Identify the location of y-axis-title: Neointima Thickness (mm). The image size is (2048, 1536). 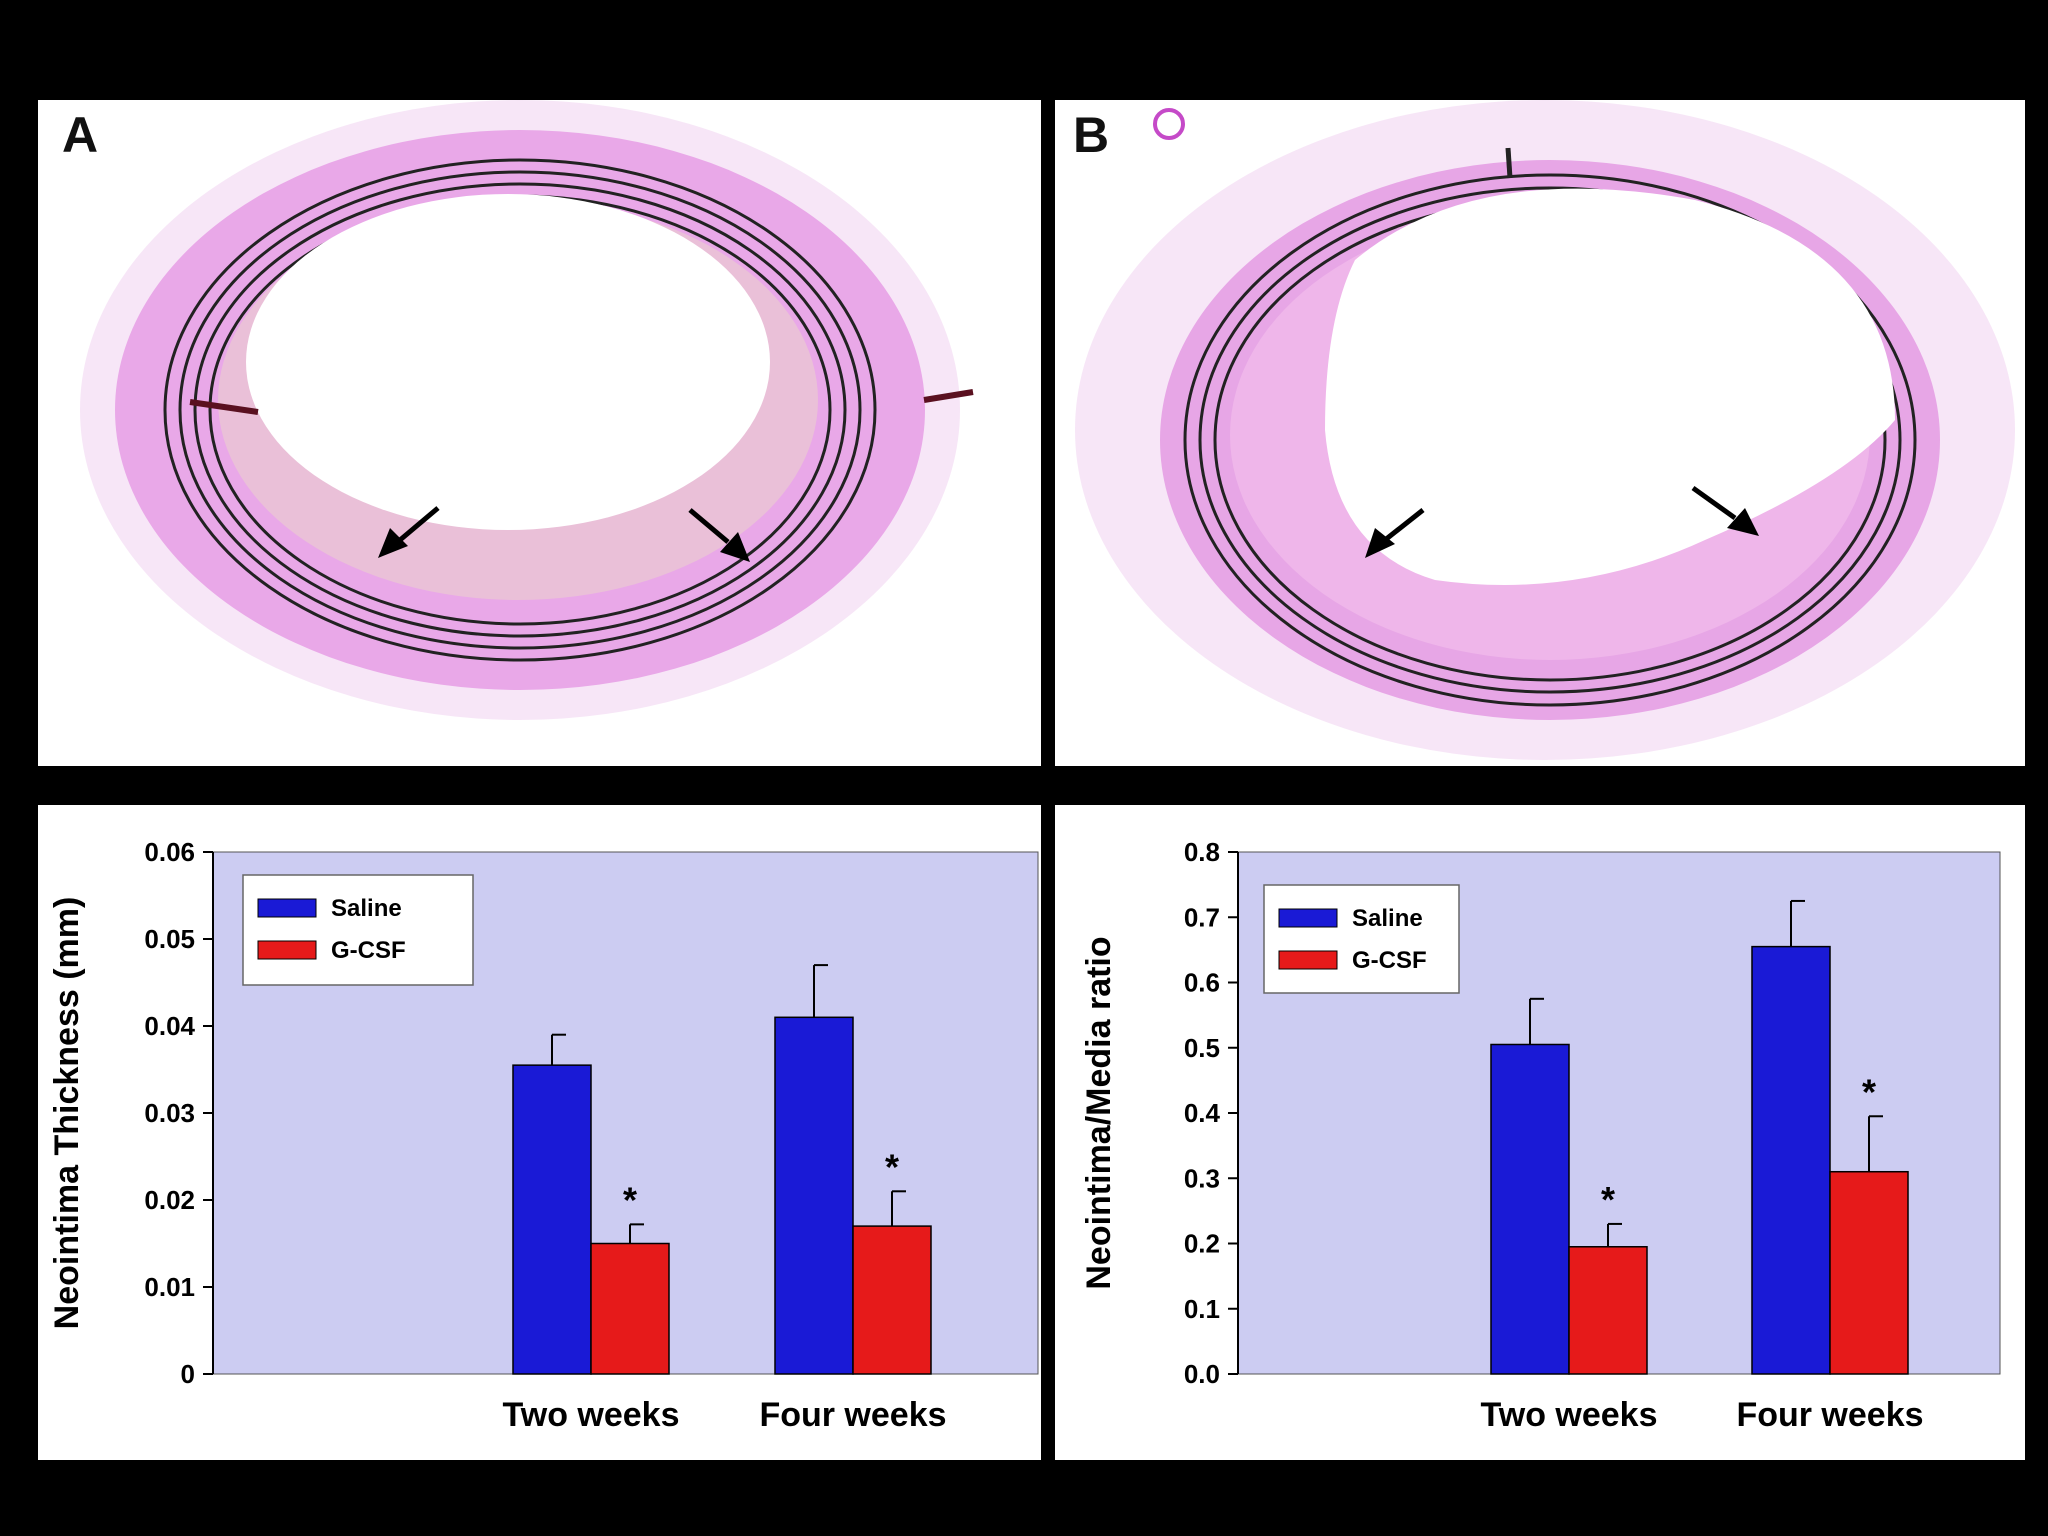
(67, 1113).